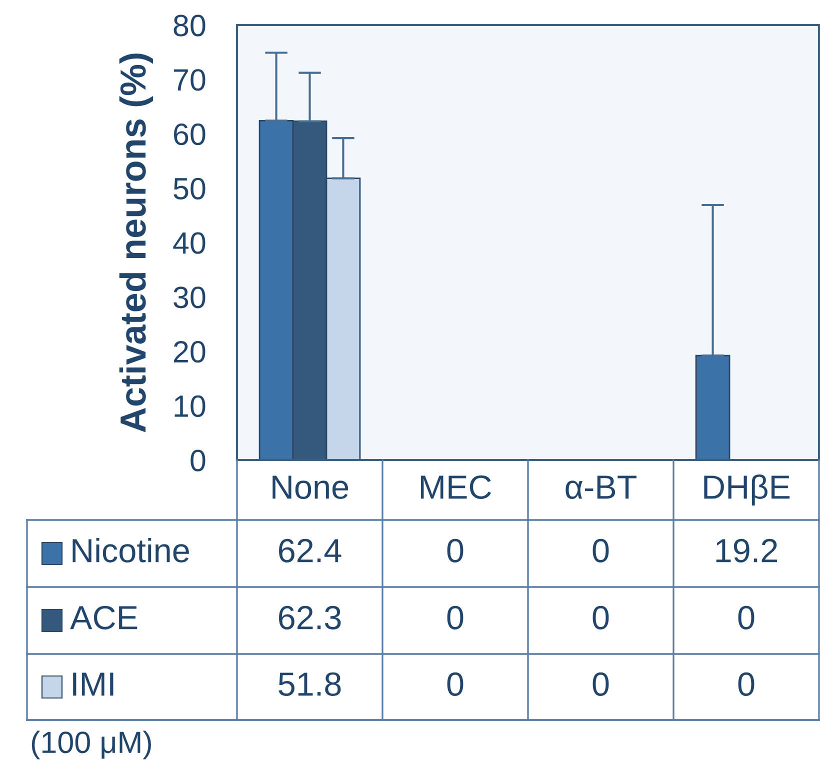  I want to click on data-label: 51.8, so click(309, 684).